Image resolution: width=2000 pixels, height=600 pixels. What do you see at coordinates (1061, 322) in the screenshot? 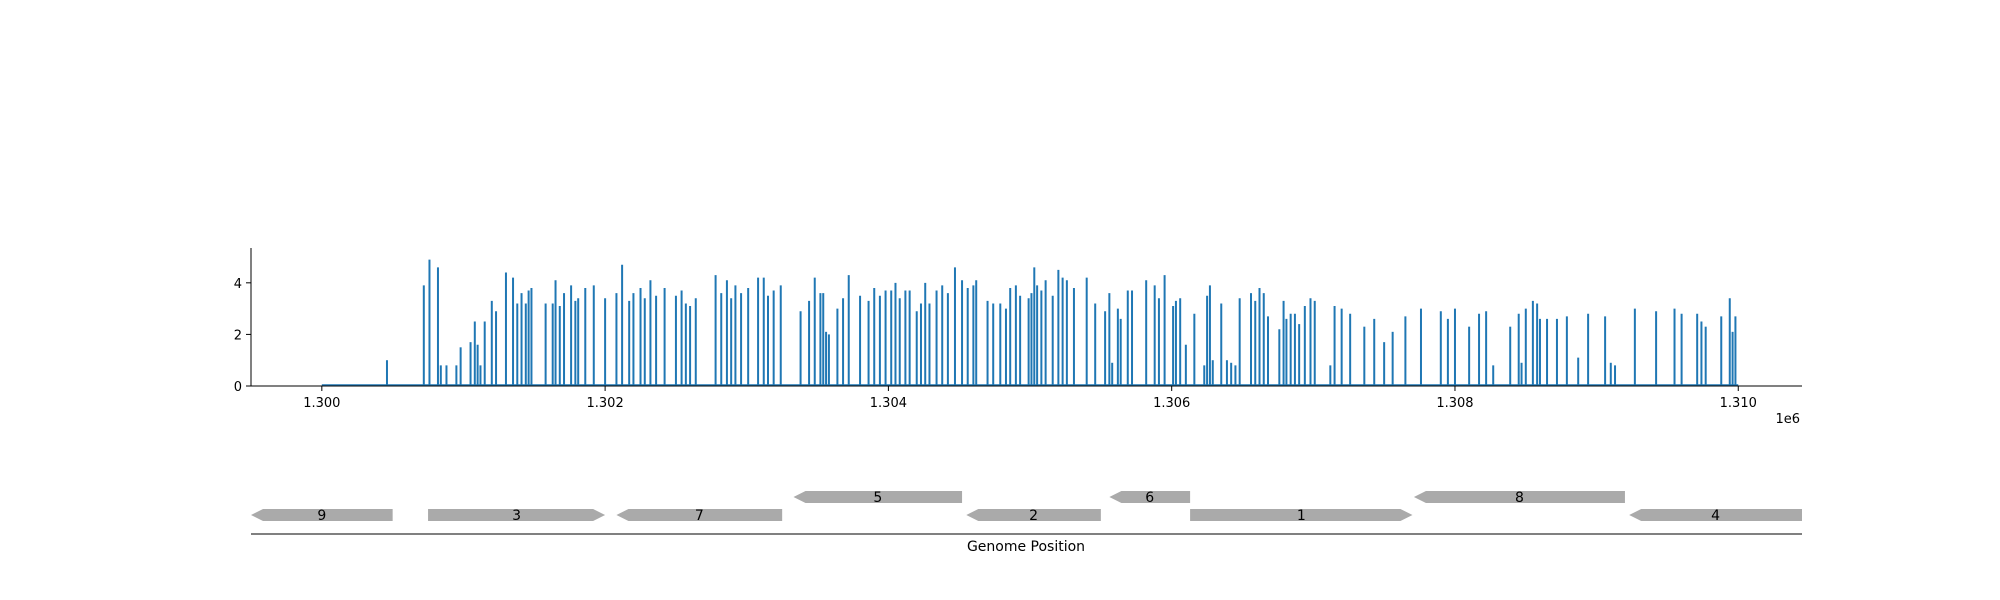
I see `coverage-bars` at bounding box center [1061, 322].